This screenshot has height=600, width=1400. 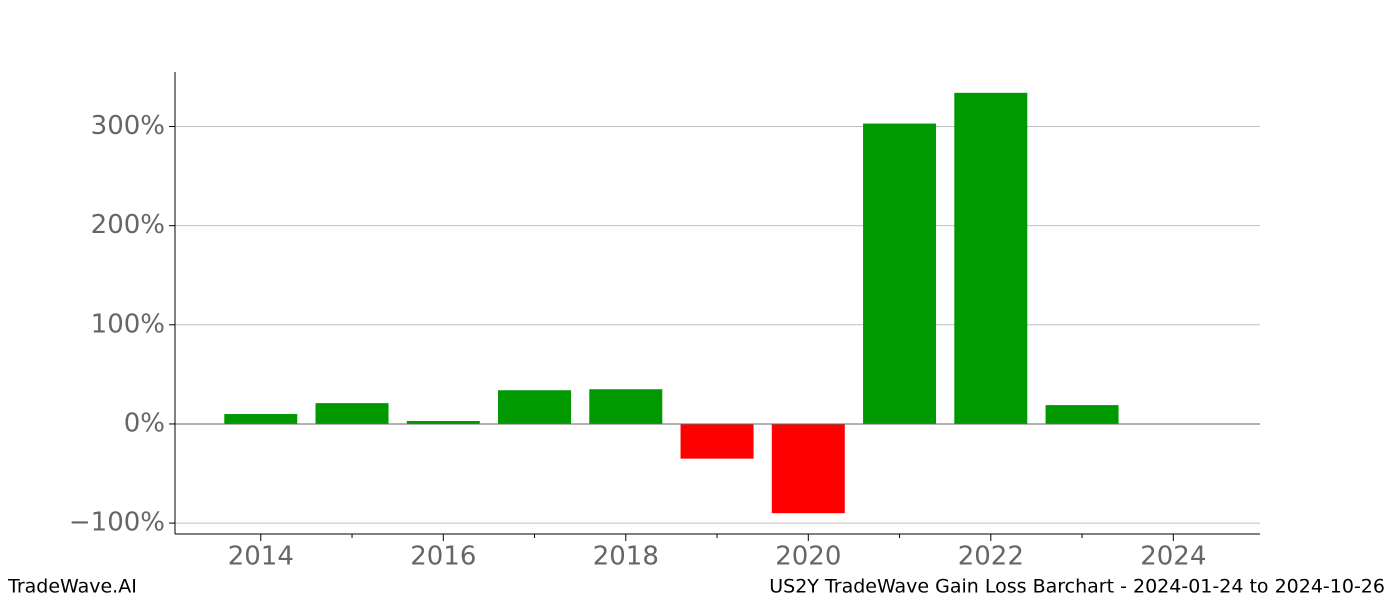 I want to click on x-tick-label: 2014, so click(x=261, y=557).